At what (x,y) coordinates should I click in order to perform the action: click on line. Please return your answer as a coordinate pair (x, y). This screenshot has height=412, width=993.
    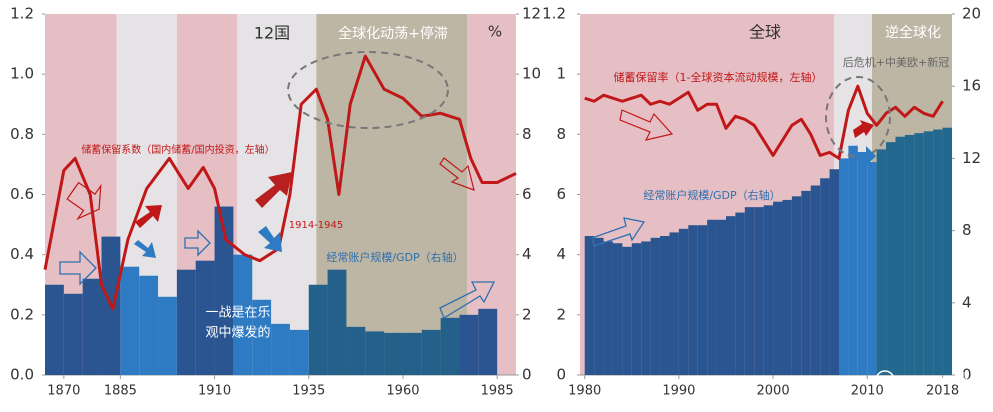
    Looking at the image, I should click on (764, 122).